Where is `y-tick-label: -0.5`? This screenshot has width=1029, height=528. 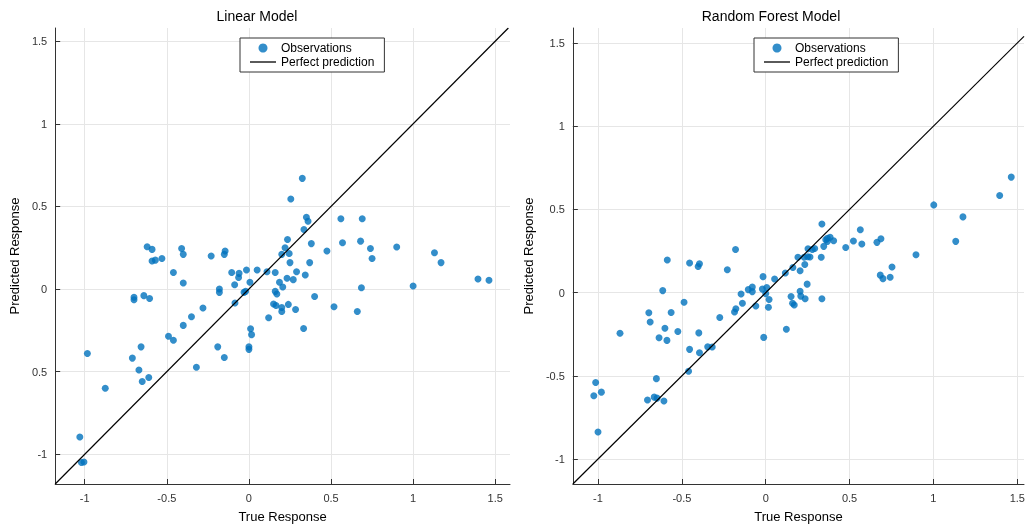 y-tick-label: -0.5 is located at coordinates (555, 375).